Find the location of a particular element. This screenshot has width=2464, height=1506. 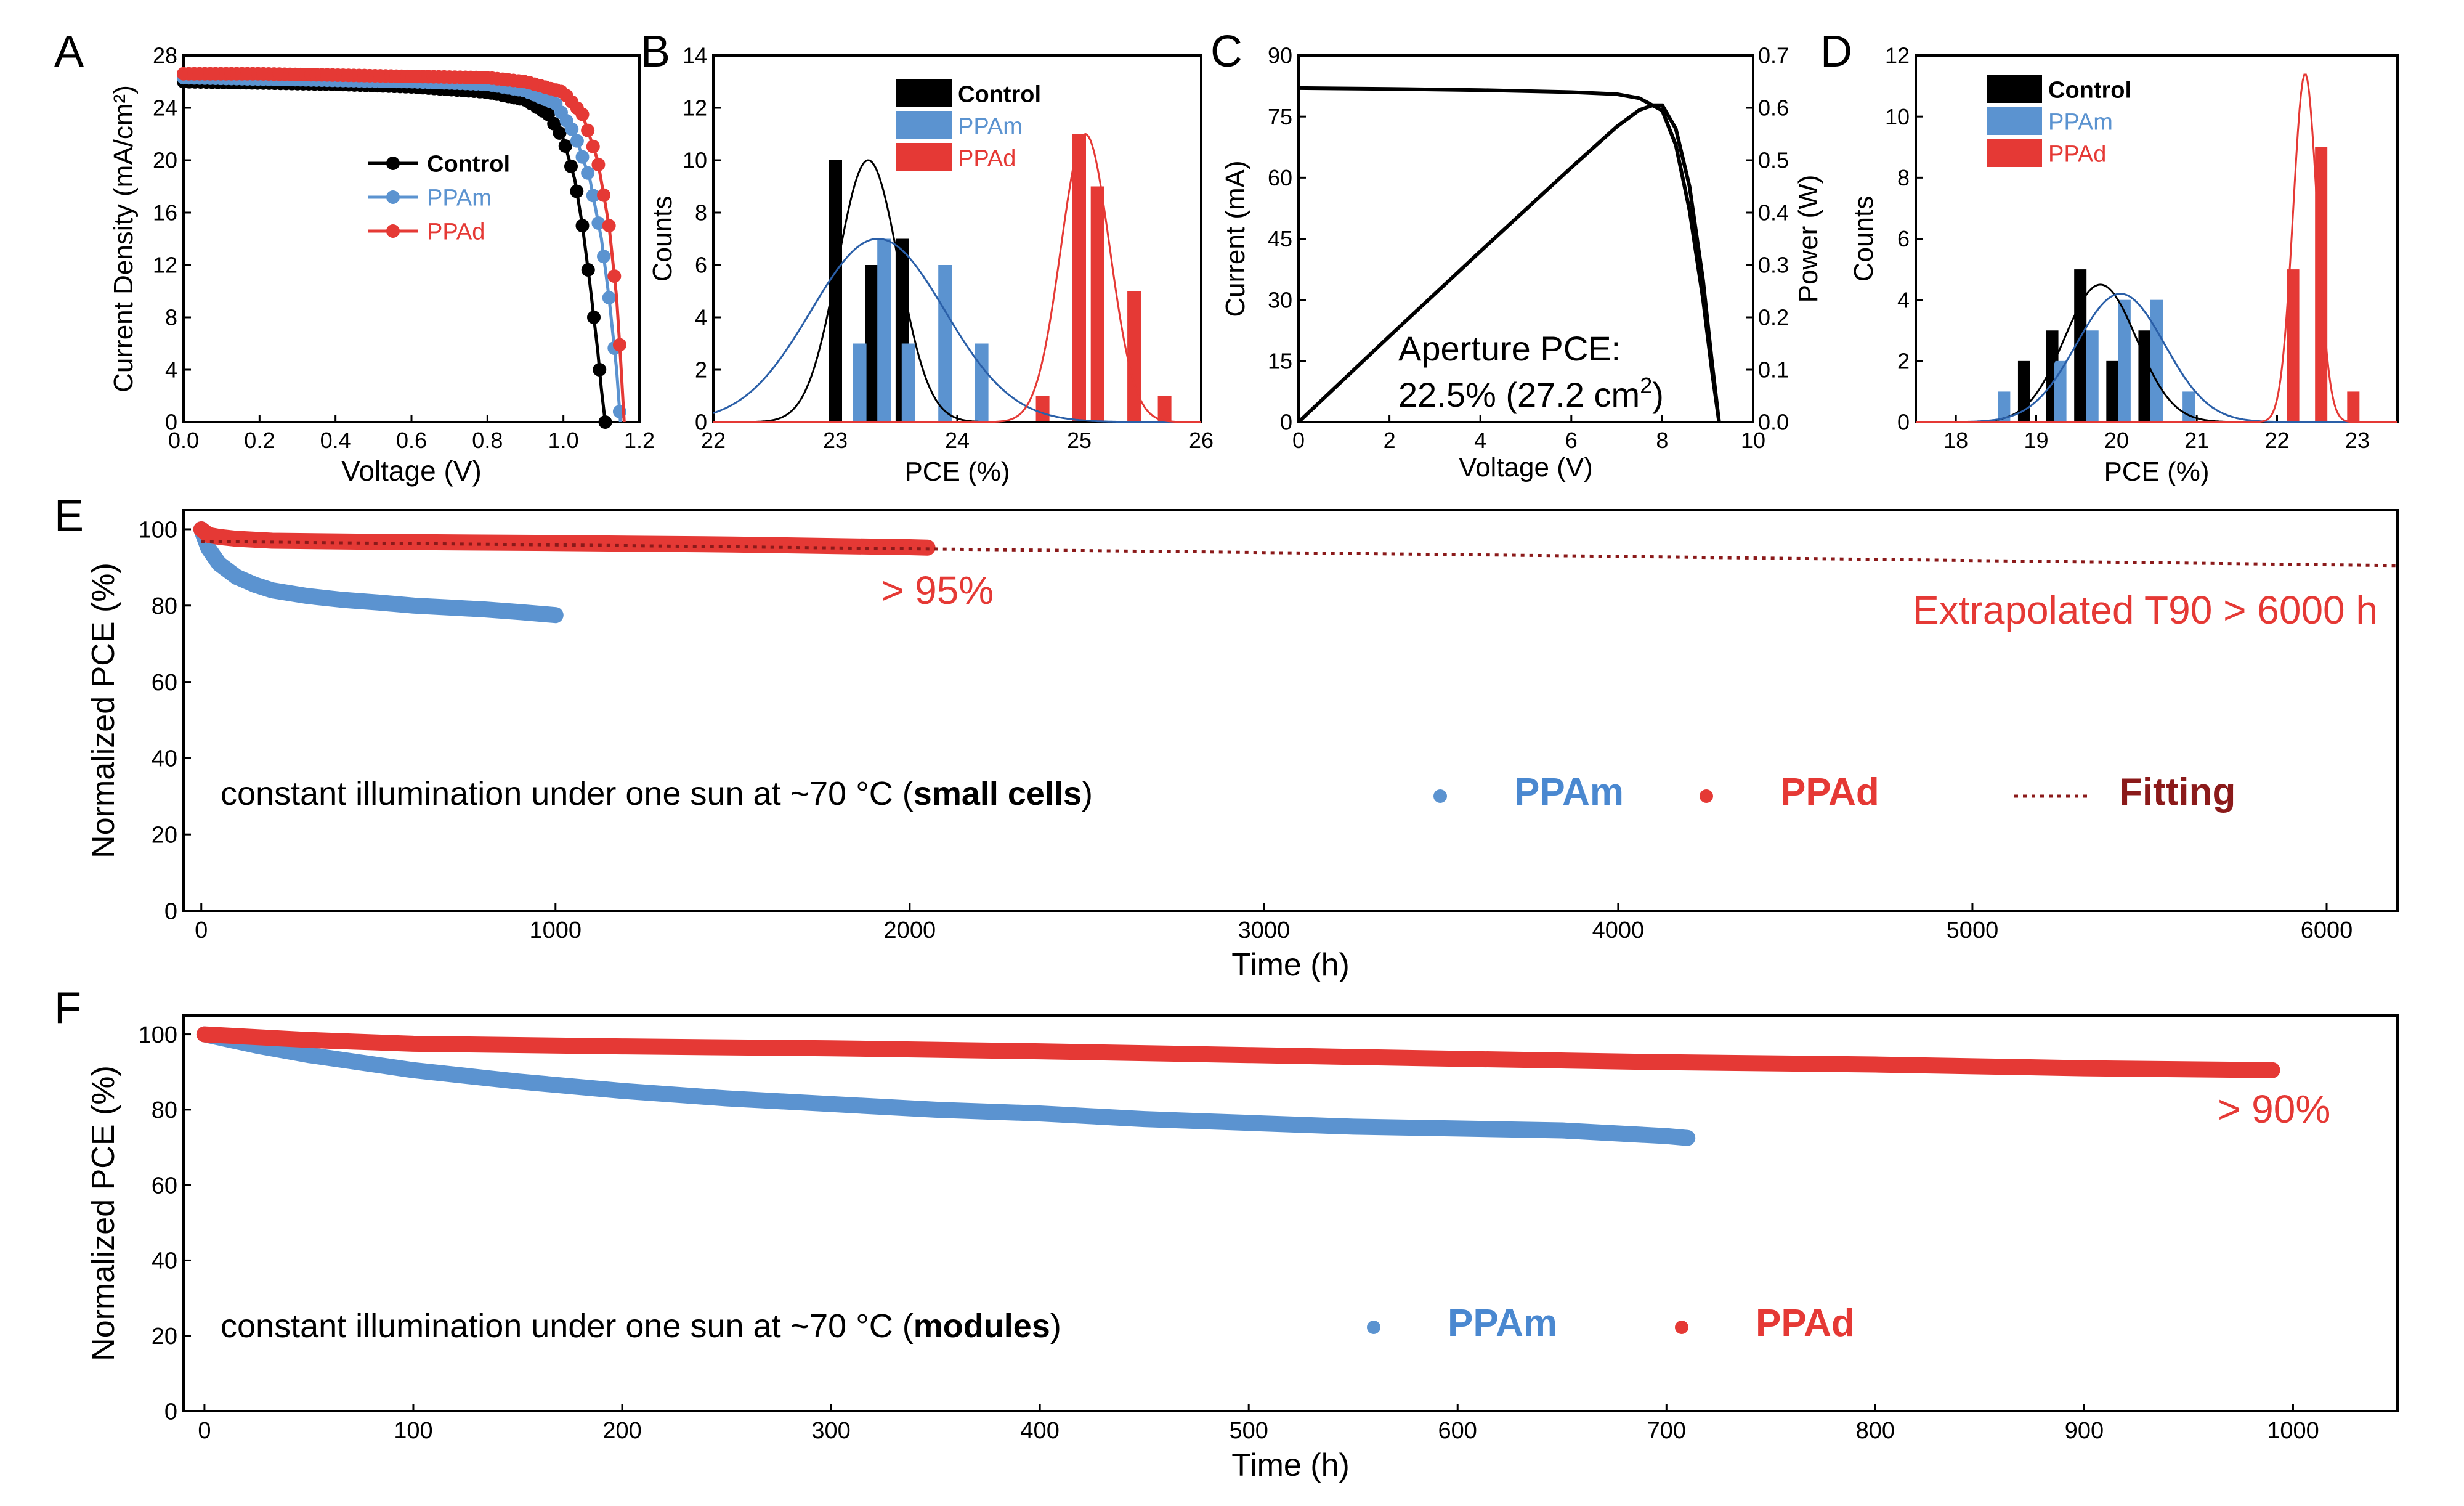

jv-curve-control is located at coordinates (395, 251).